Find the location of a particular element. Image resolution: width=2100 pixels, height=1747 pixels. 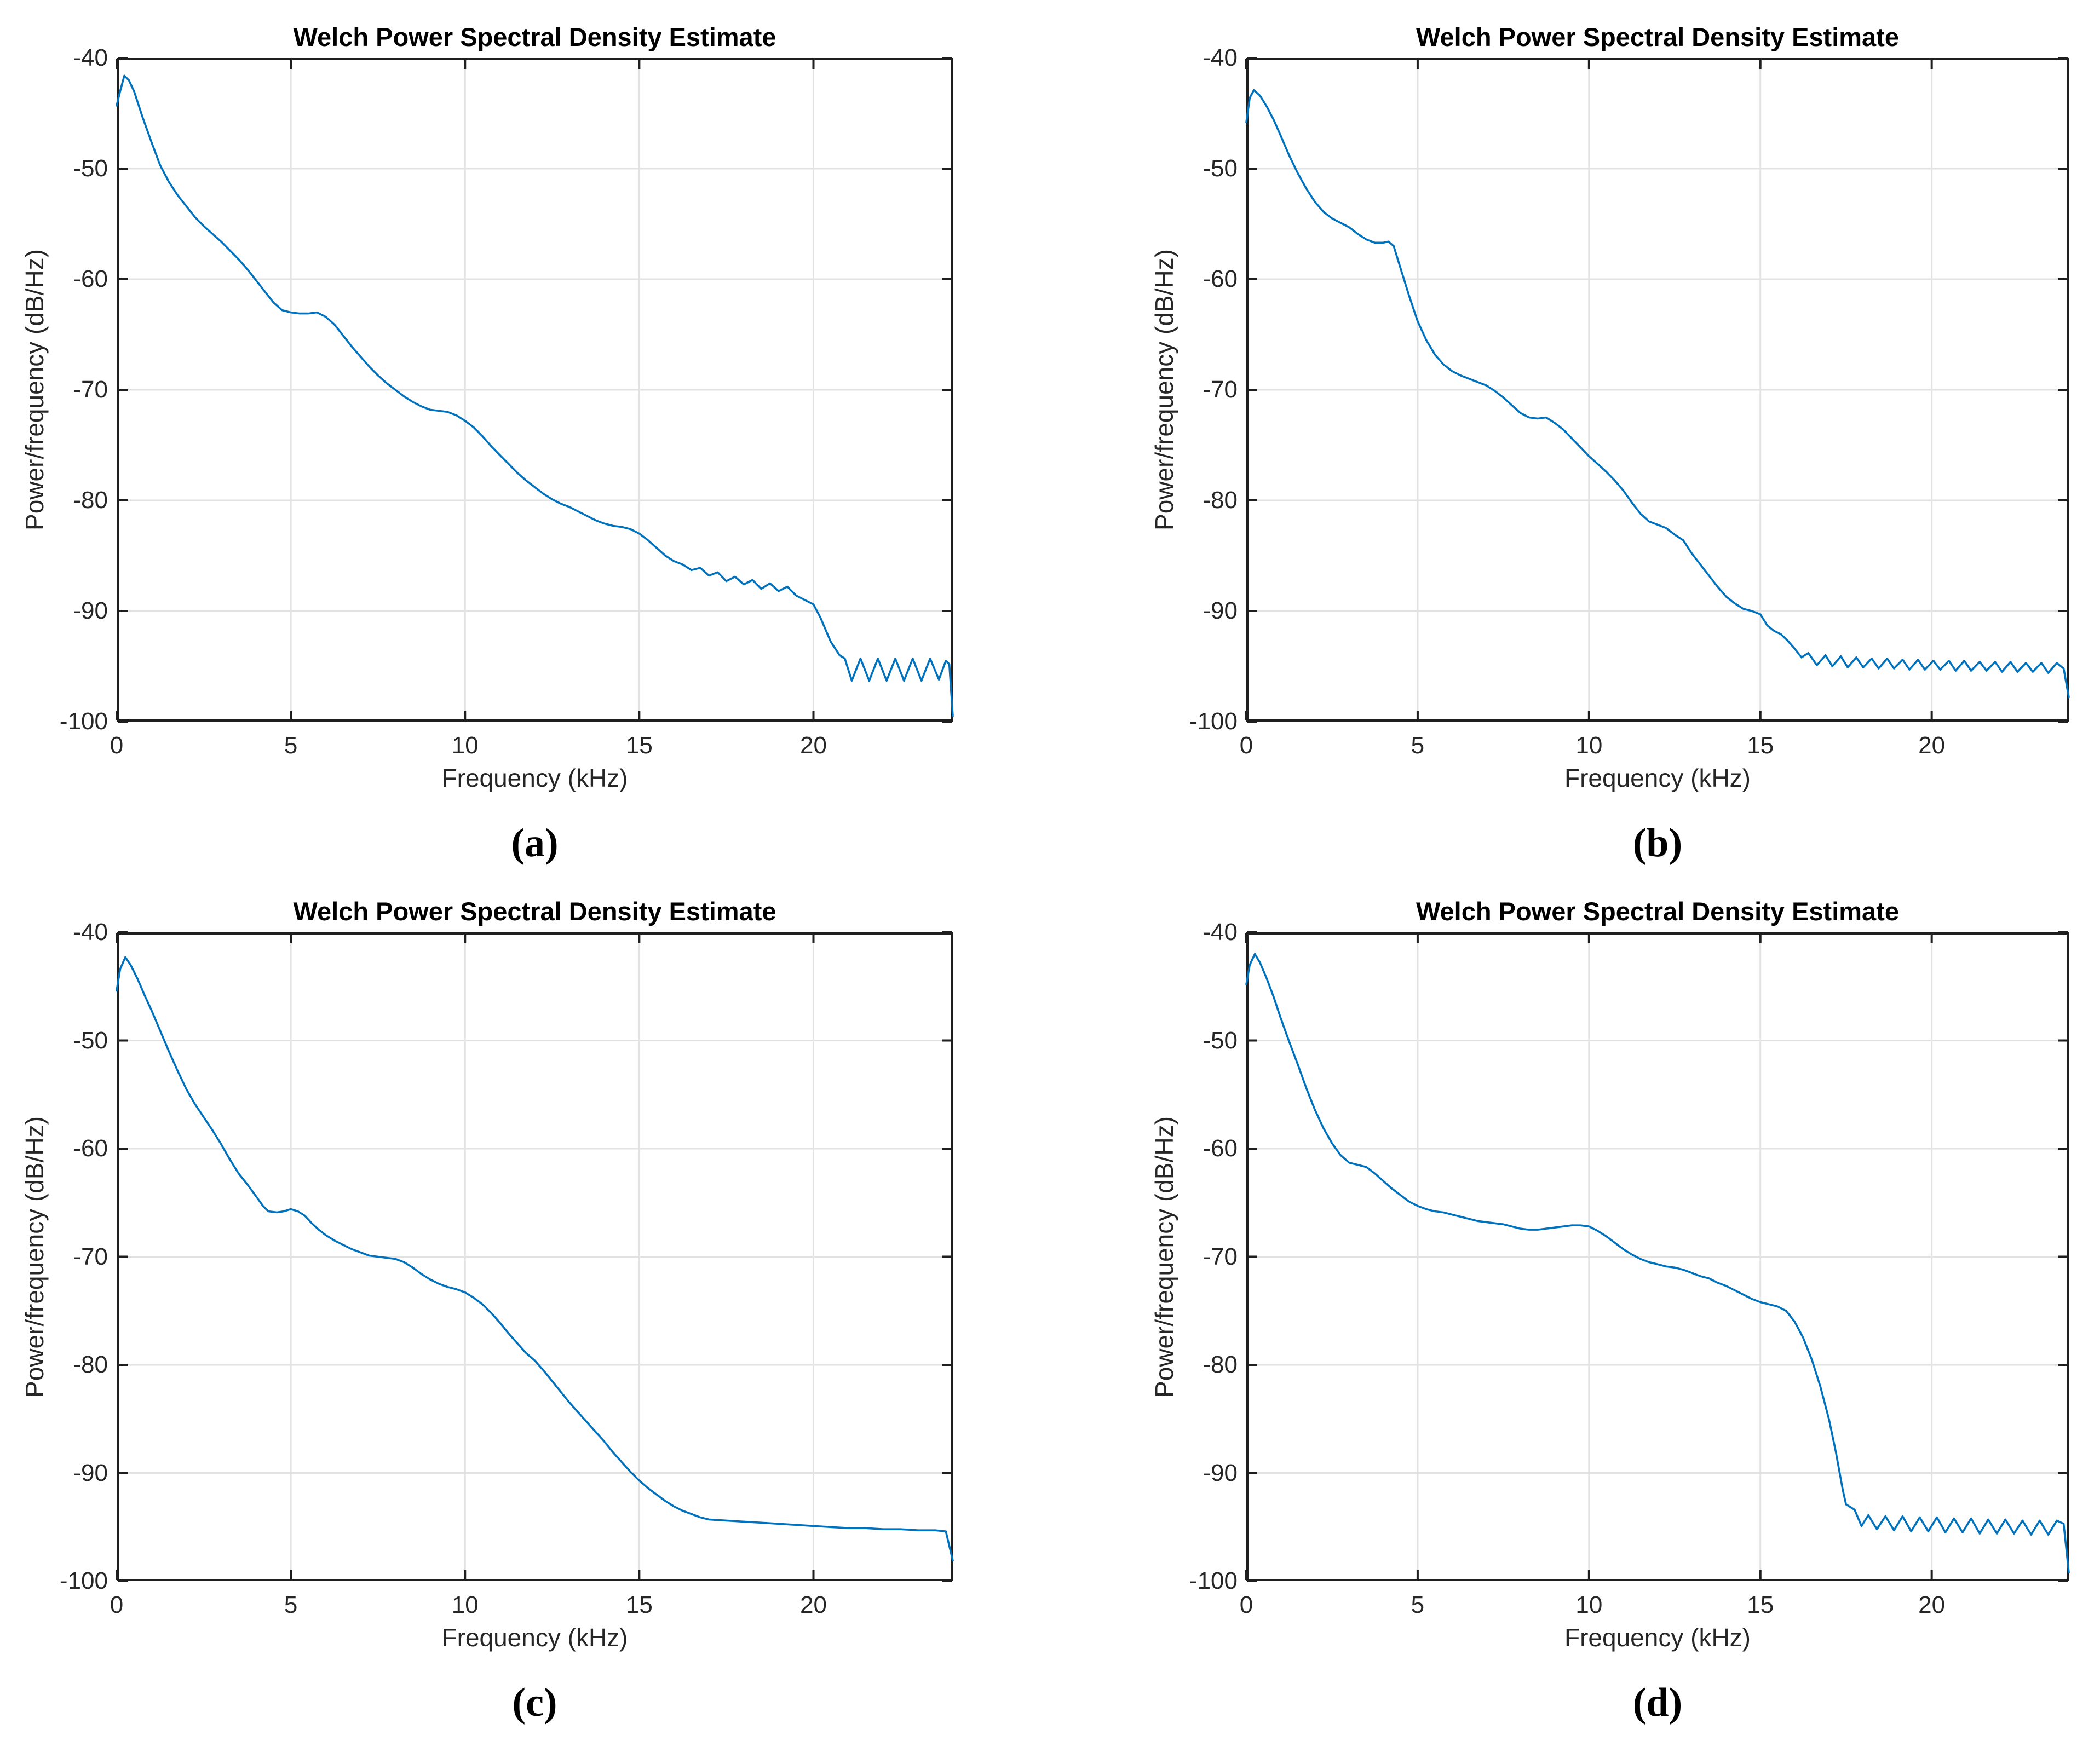

subfigure-caption: (a) is located at coordinates (535, 844).